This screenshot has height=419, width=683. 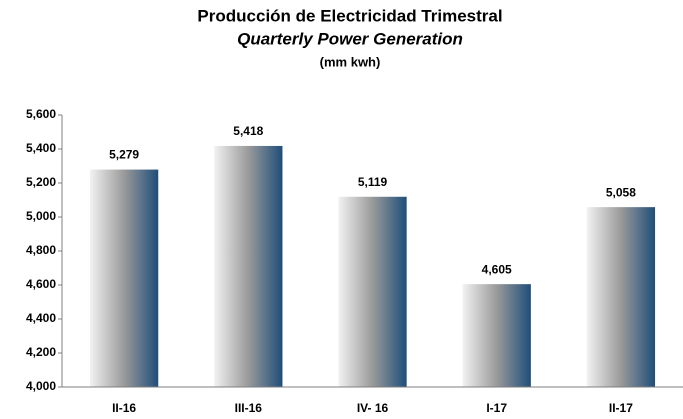 What do you see at coordinates (41, 318) in the screenshot?
I see `y-tick-label: 4,400` at bounding box center [41, 318].